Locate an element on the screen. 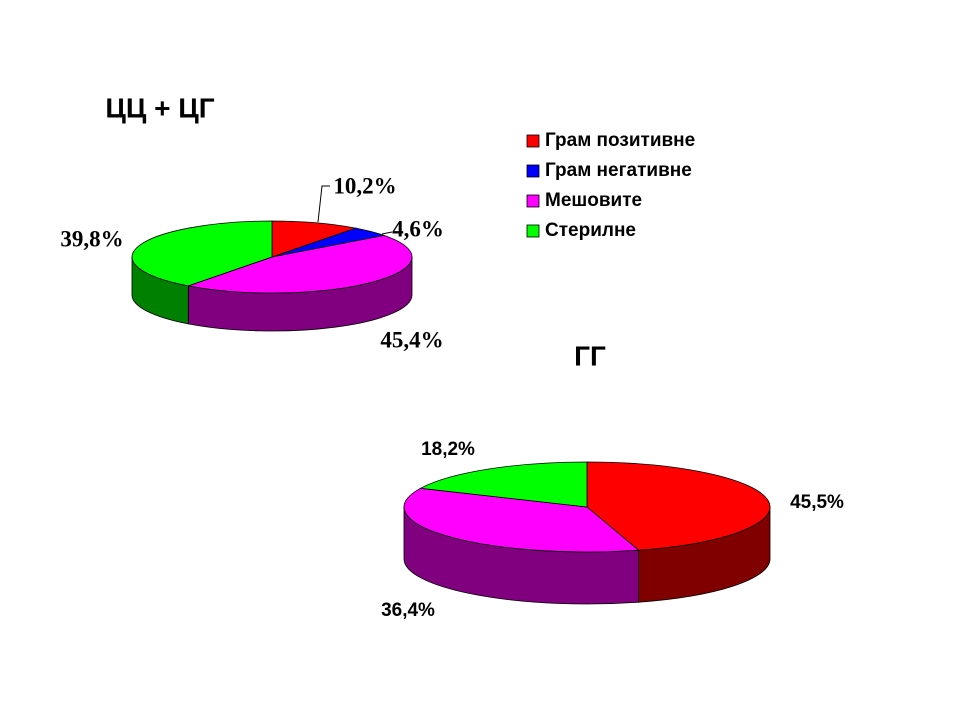 This screenshot has height=720, width=960. data-label: 18,2% is located at coordinates (448, 449).